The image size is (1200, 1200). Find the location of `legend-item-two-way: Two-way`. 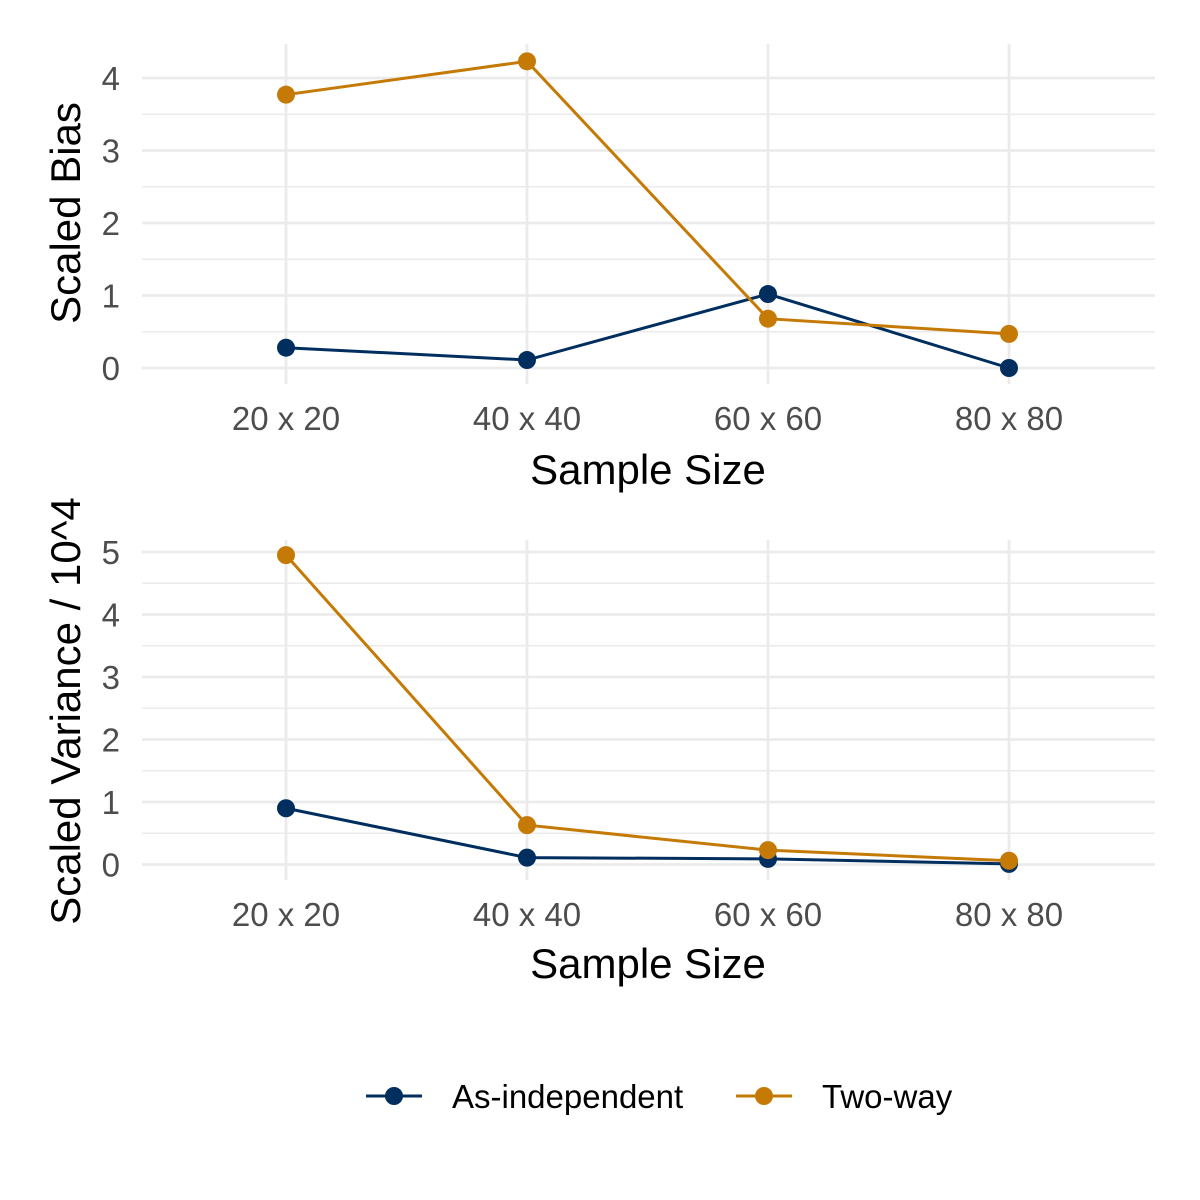

legend-item-two-way: Two-way is located at coordinates (844, 1096).